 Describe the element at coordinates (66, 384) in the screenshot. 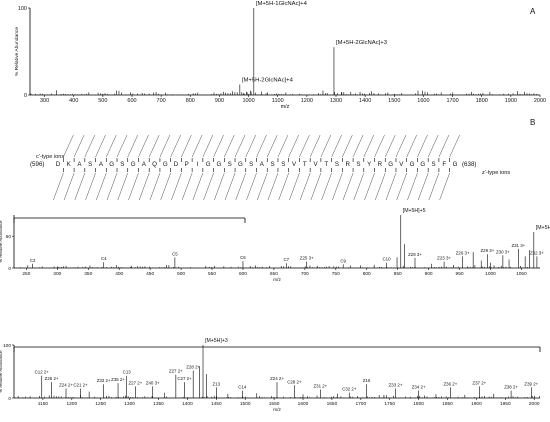

I see `peak-label: Z24 2+` at that location.